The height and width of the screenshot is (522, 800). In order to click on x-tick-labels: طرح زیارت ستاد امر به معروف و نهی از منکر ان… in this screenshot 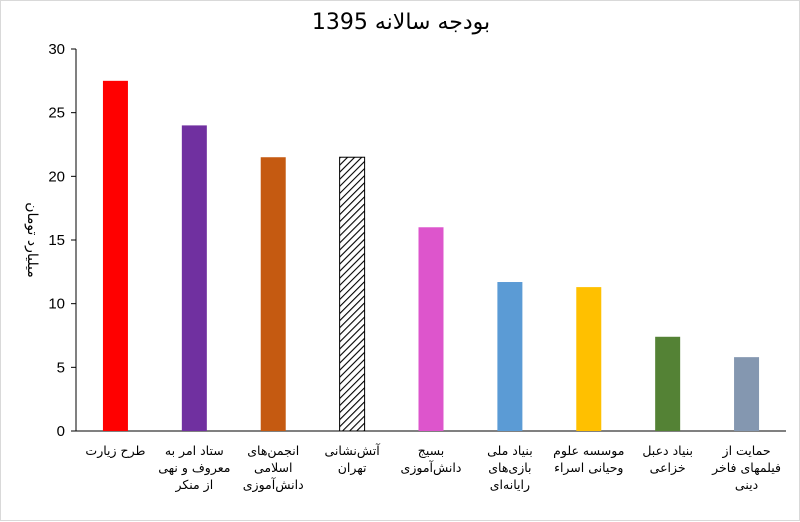, I will do `click(433, 468)`.